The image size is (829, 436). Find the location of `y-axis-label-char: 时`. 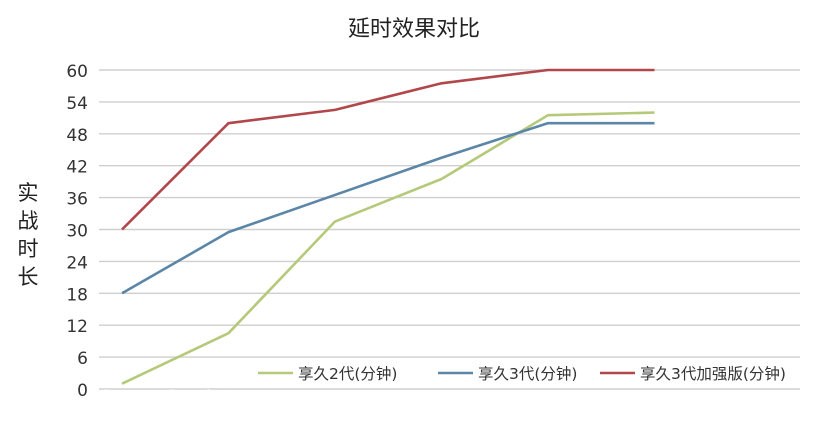

y-axis-label-char: 时 is located at coordinates (28, 249).